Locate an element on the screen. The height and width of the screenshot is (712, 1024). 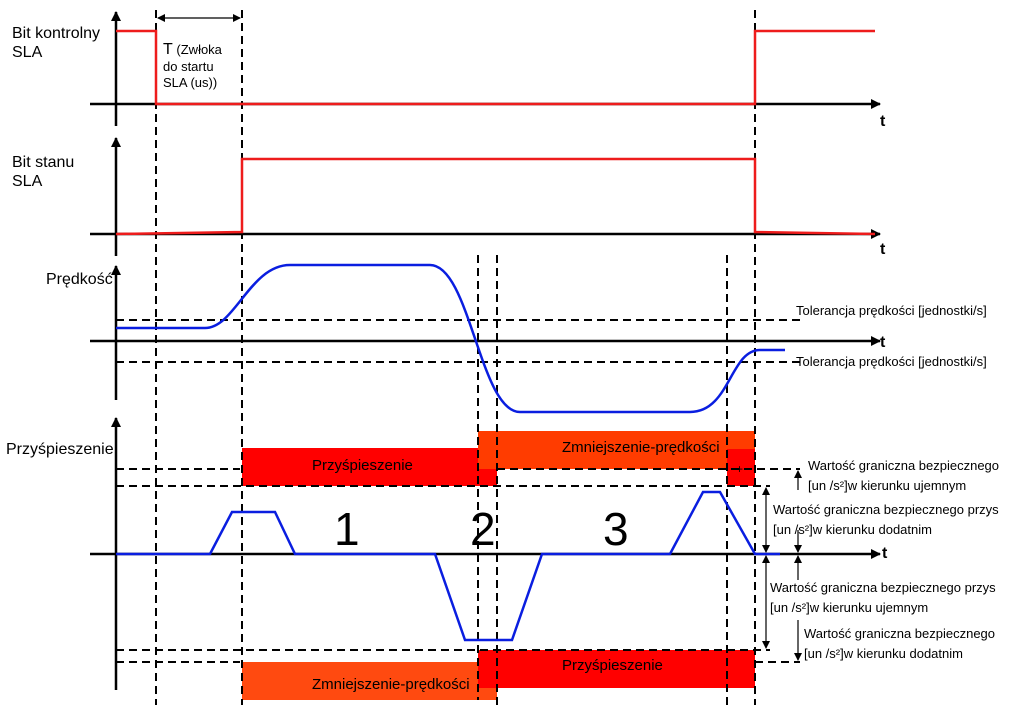
top-decel-block is located at coordinates (616, 450).